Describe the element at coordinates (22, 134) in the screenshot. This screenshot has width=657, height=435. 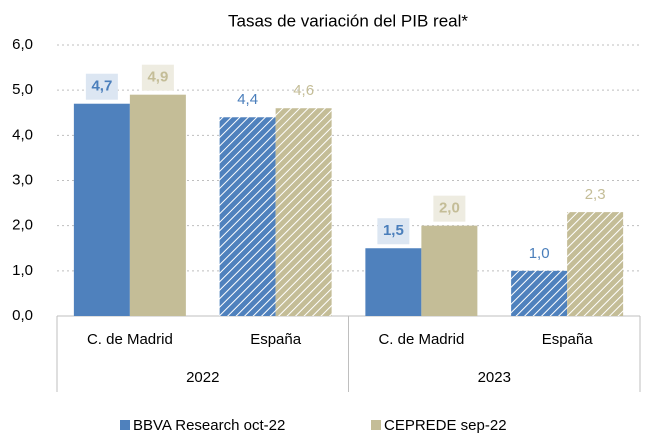
I see `y-tick-label: 4,0` at that location.